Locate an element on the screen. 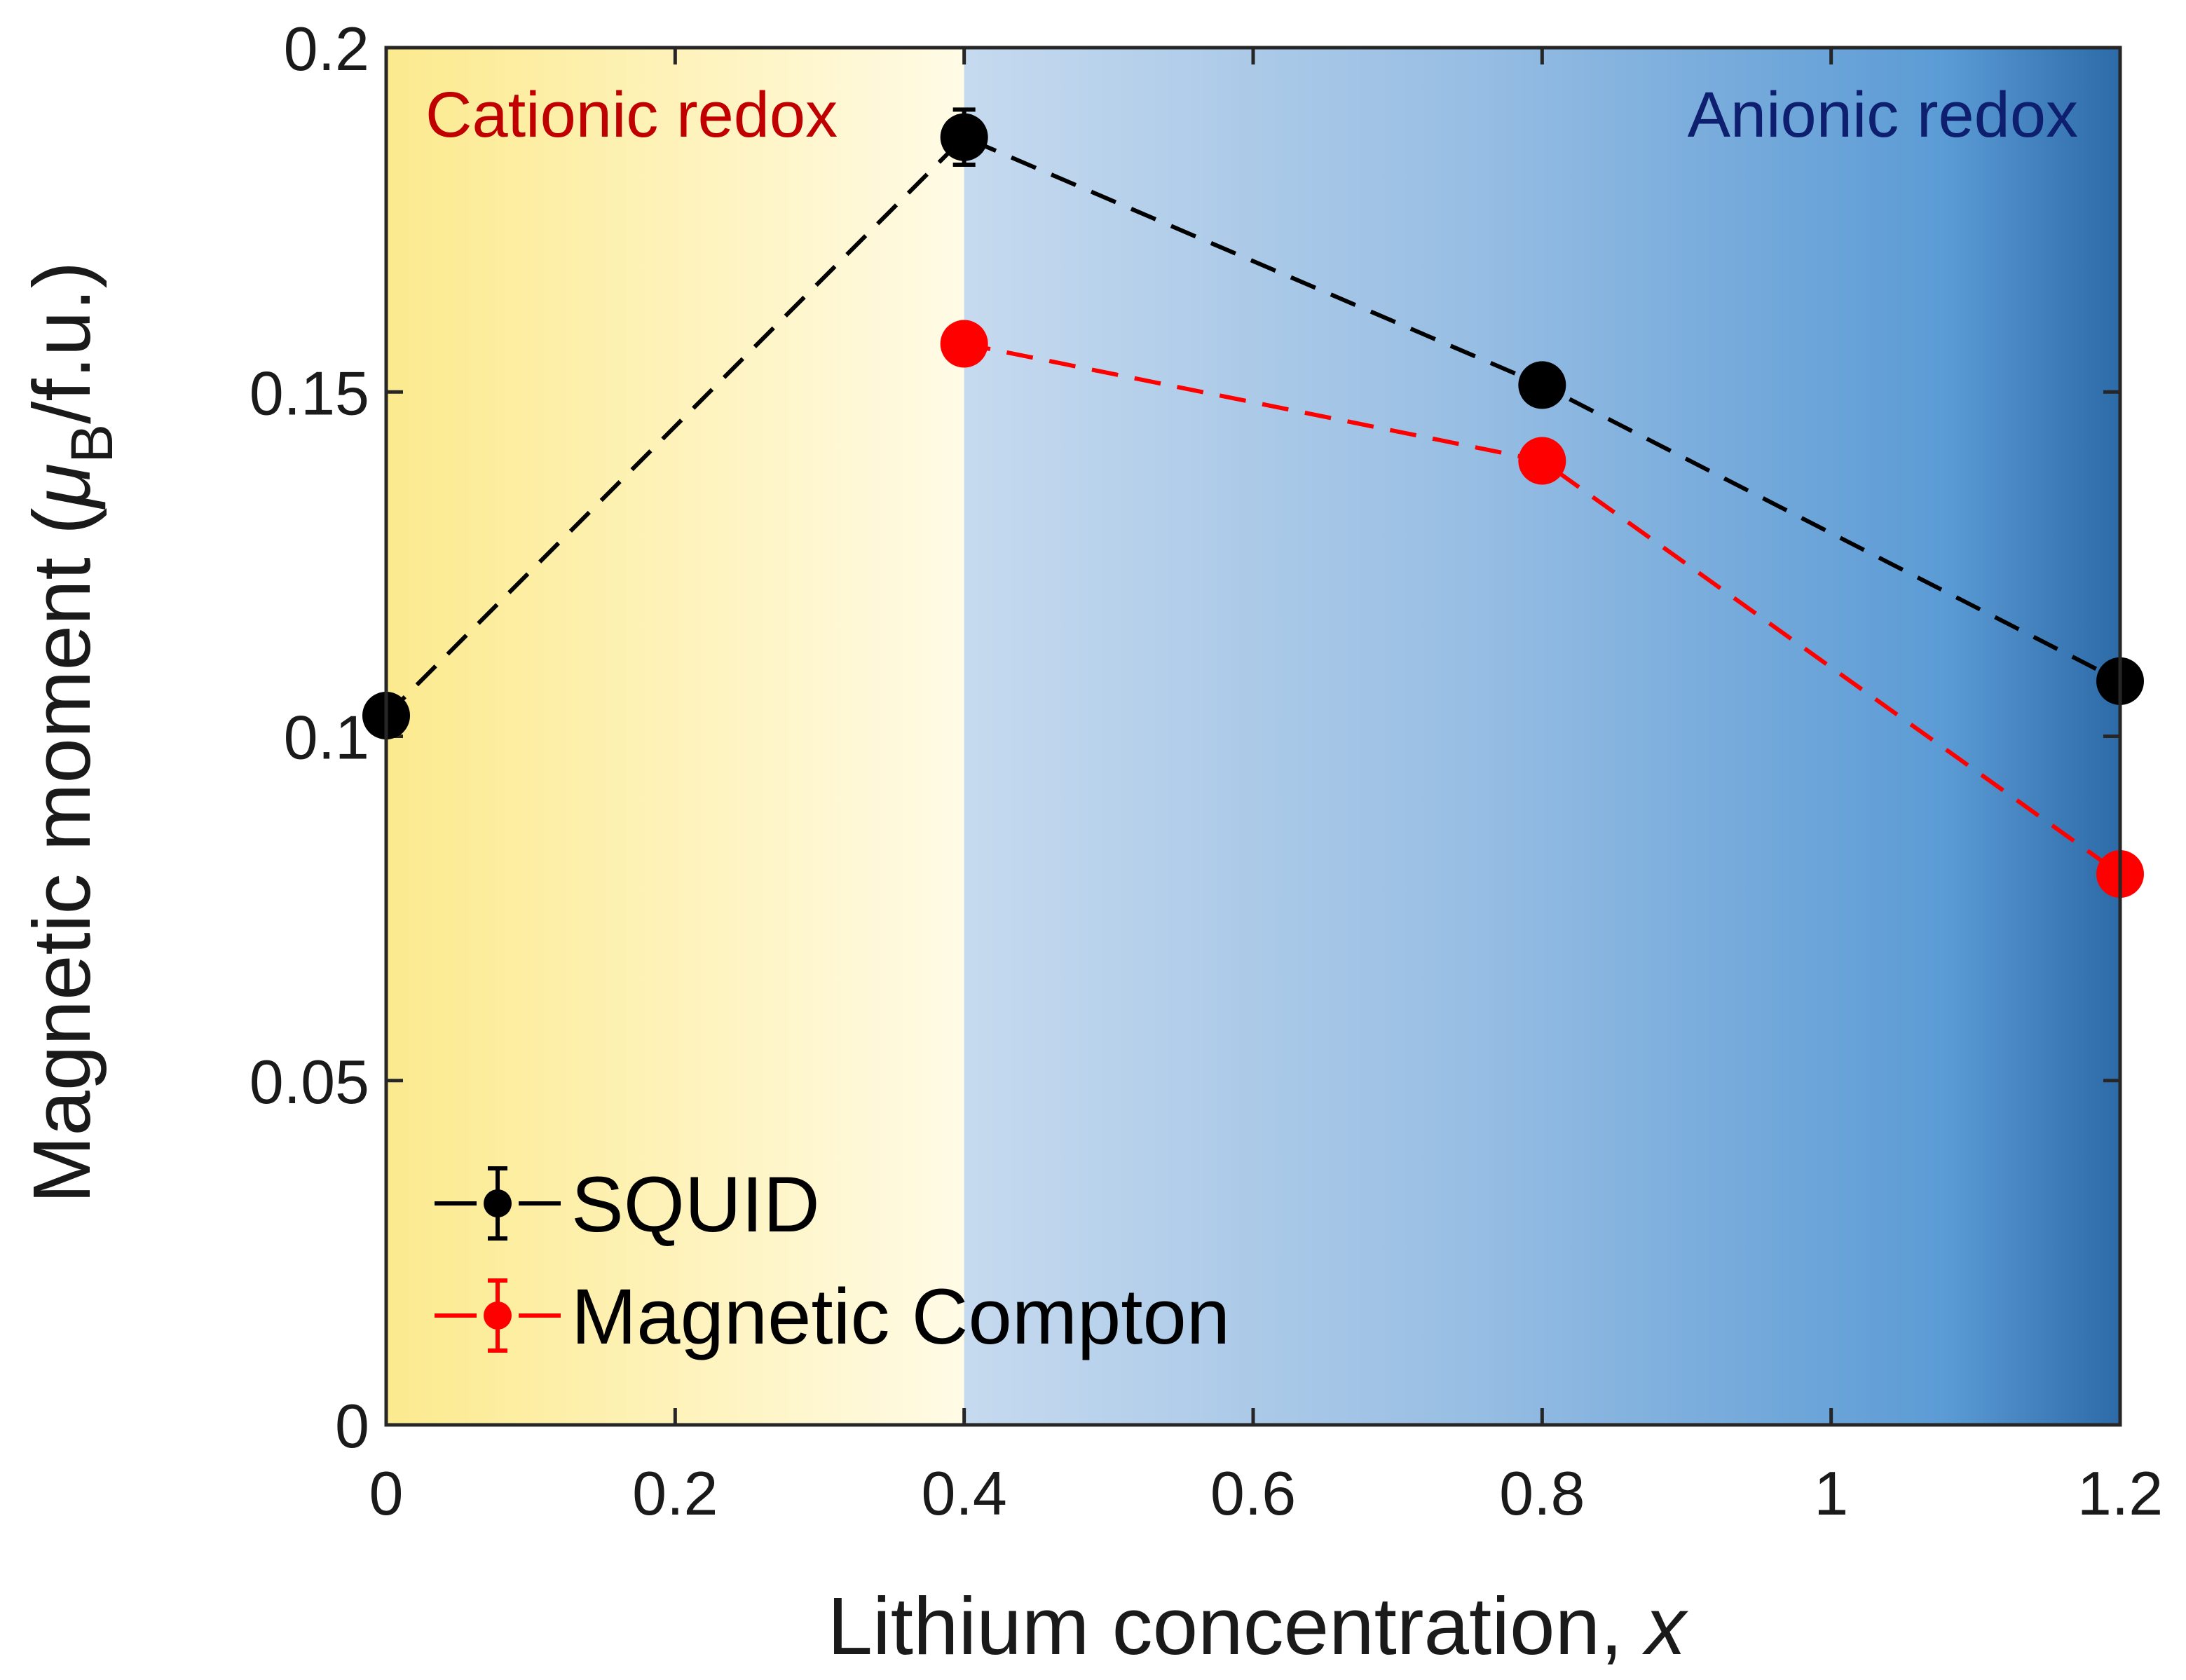 The image size is (2186, 1680). x-tick-label: 0.4 is located at coordinates (963, 1493).